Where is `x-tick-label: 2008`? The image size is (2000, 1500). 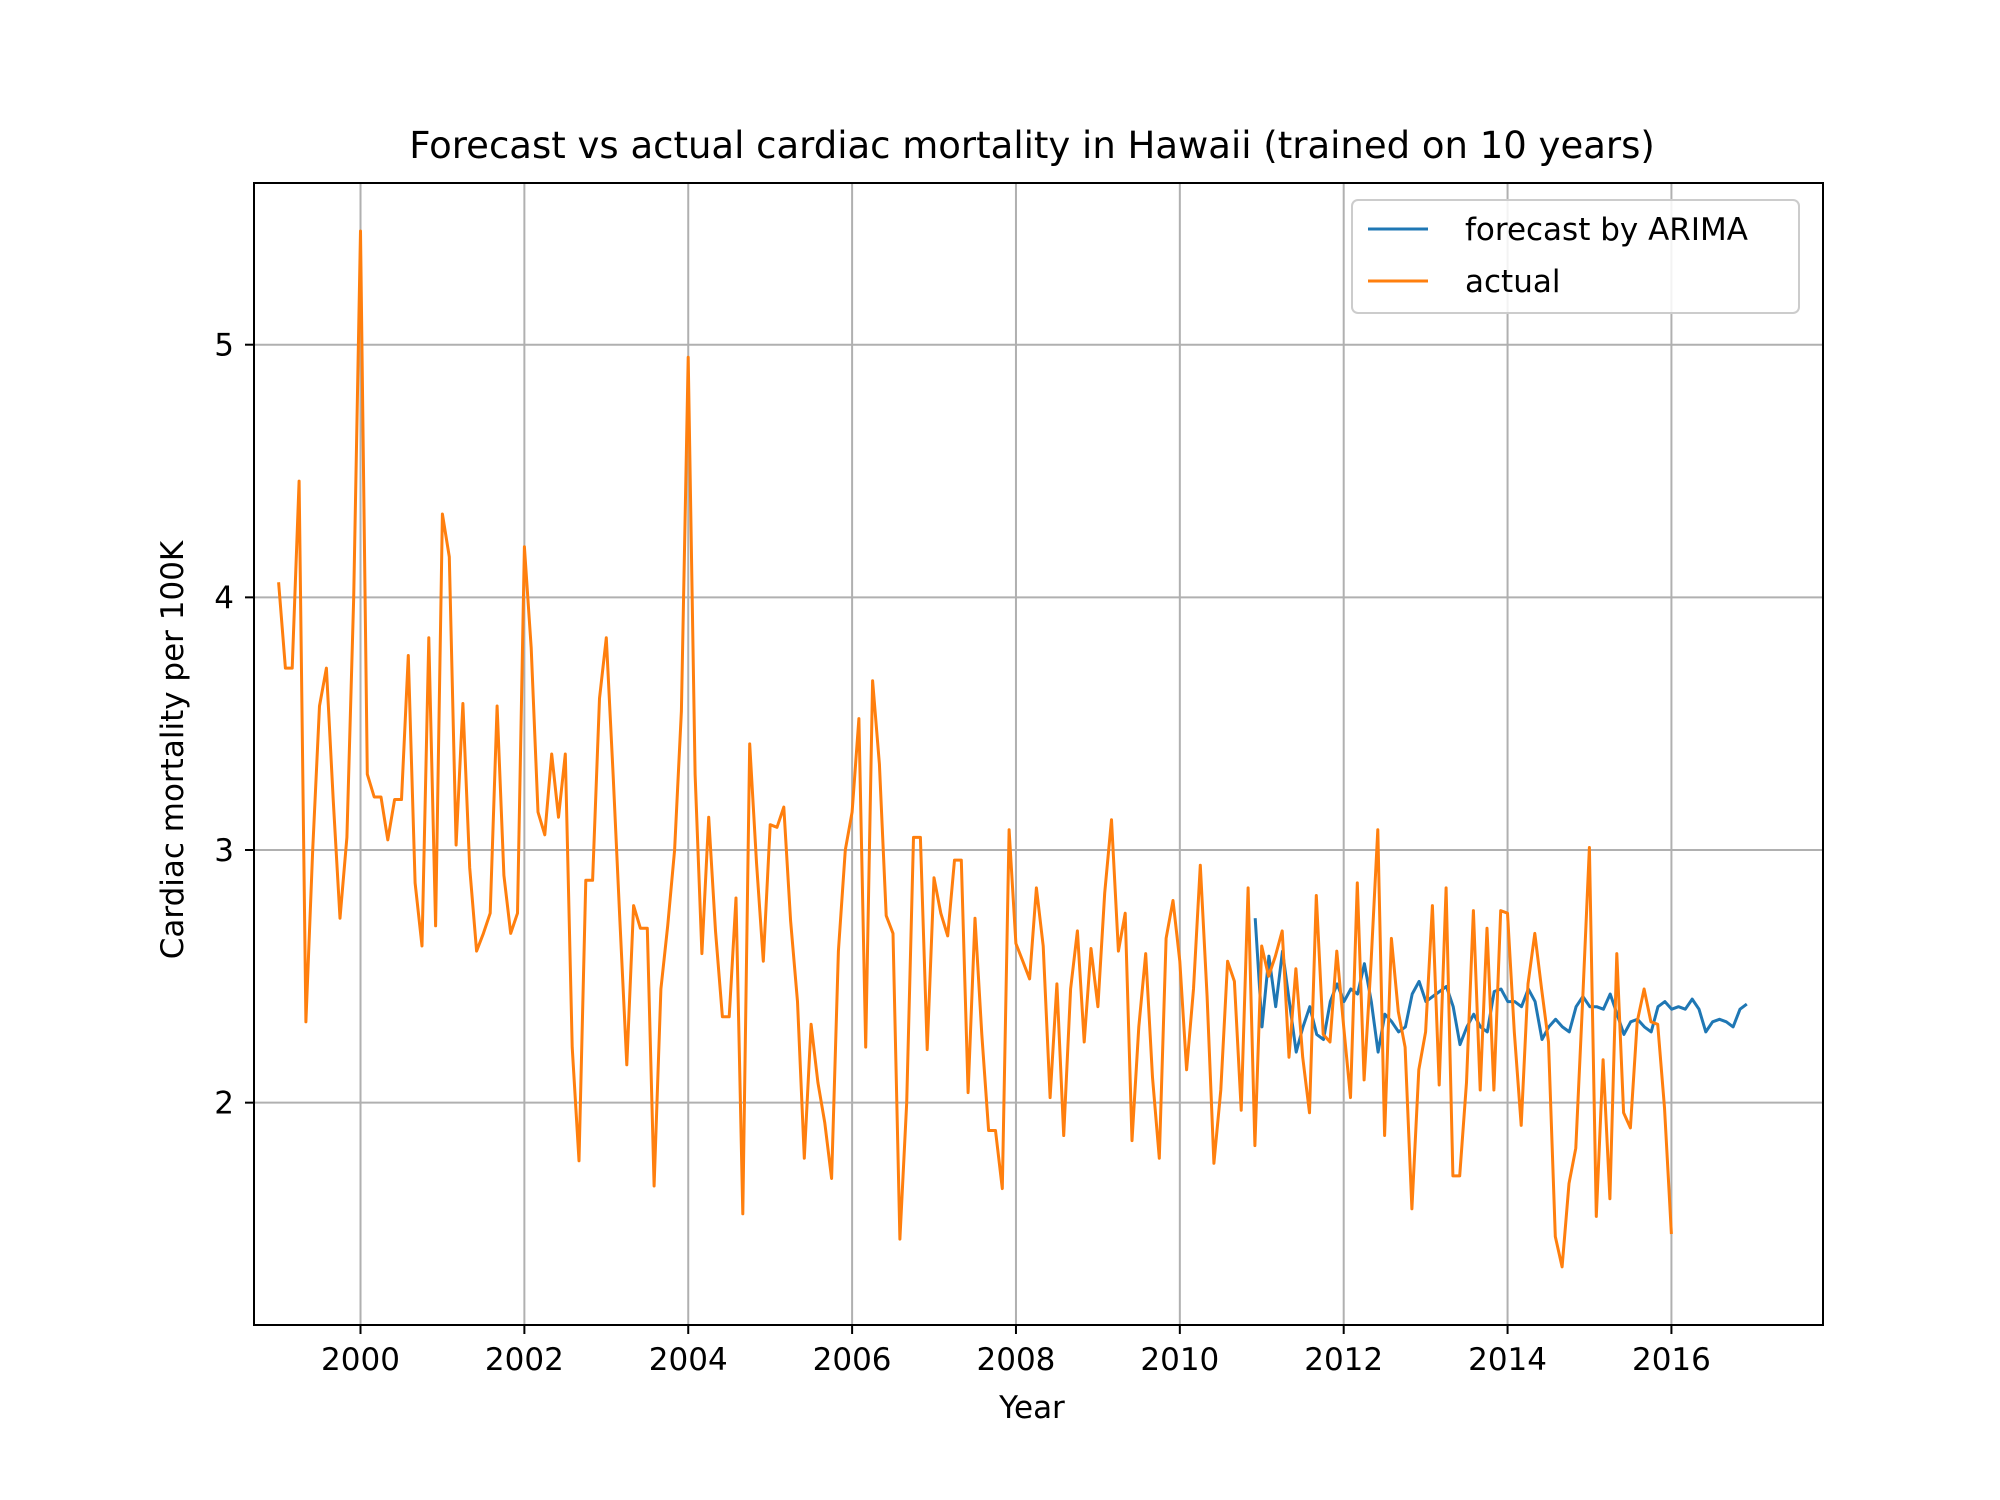 x-tick-label: 2008 is located at coordinates (1016, 1360).